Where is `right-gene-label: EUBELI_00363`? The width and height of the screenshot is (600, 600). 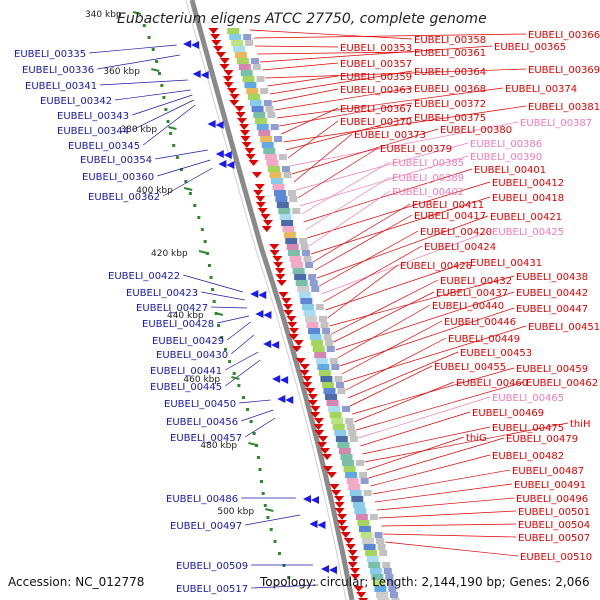 right-gene-label: EUBELI_00363 is located at coordinates (376, 90).